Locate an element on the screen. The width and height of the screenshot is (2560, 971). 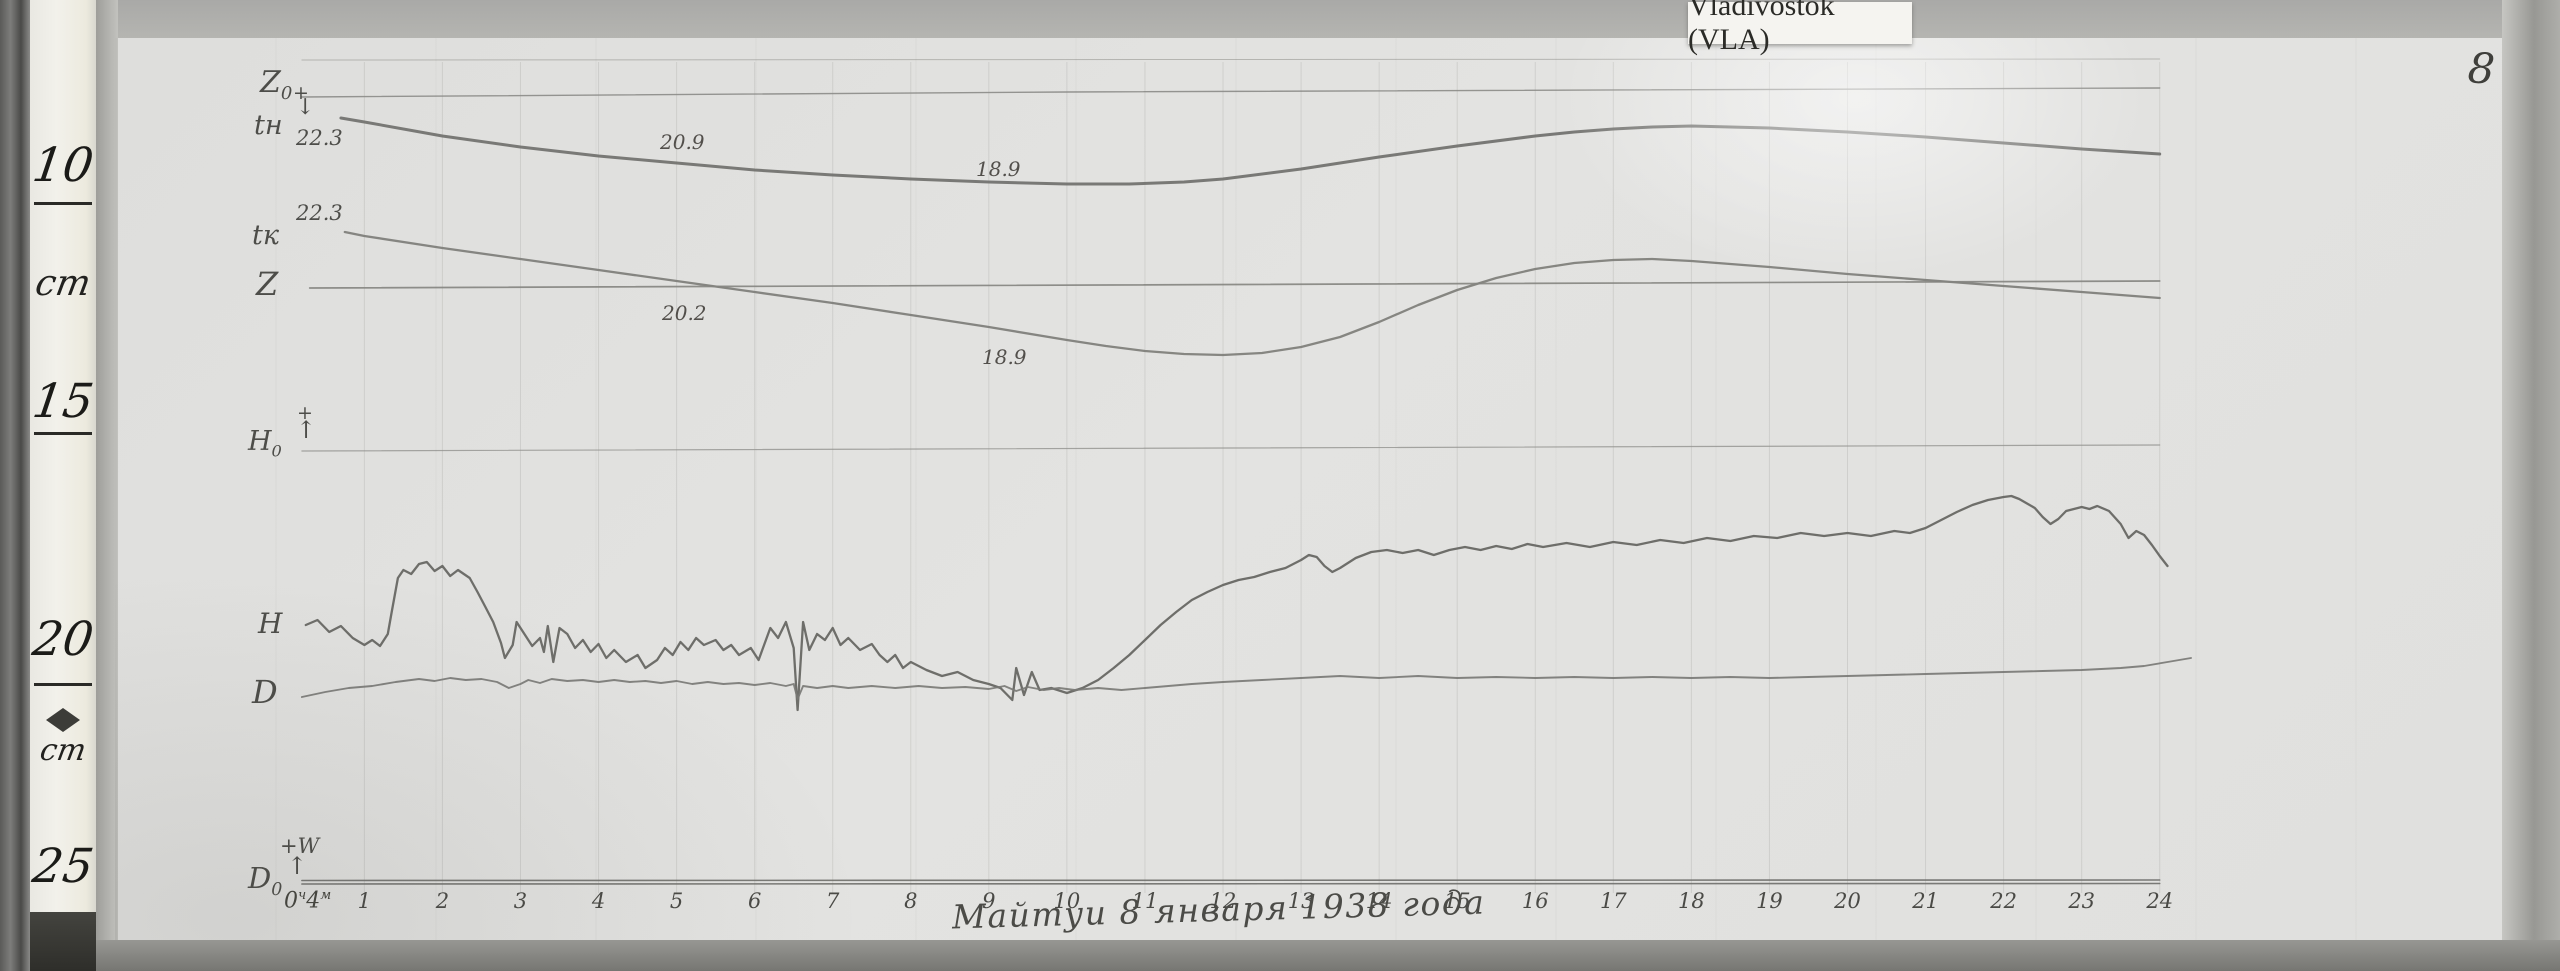
hour-tick-label: 19 is located at coordinates (1769, 901).